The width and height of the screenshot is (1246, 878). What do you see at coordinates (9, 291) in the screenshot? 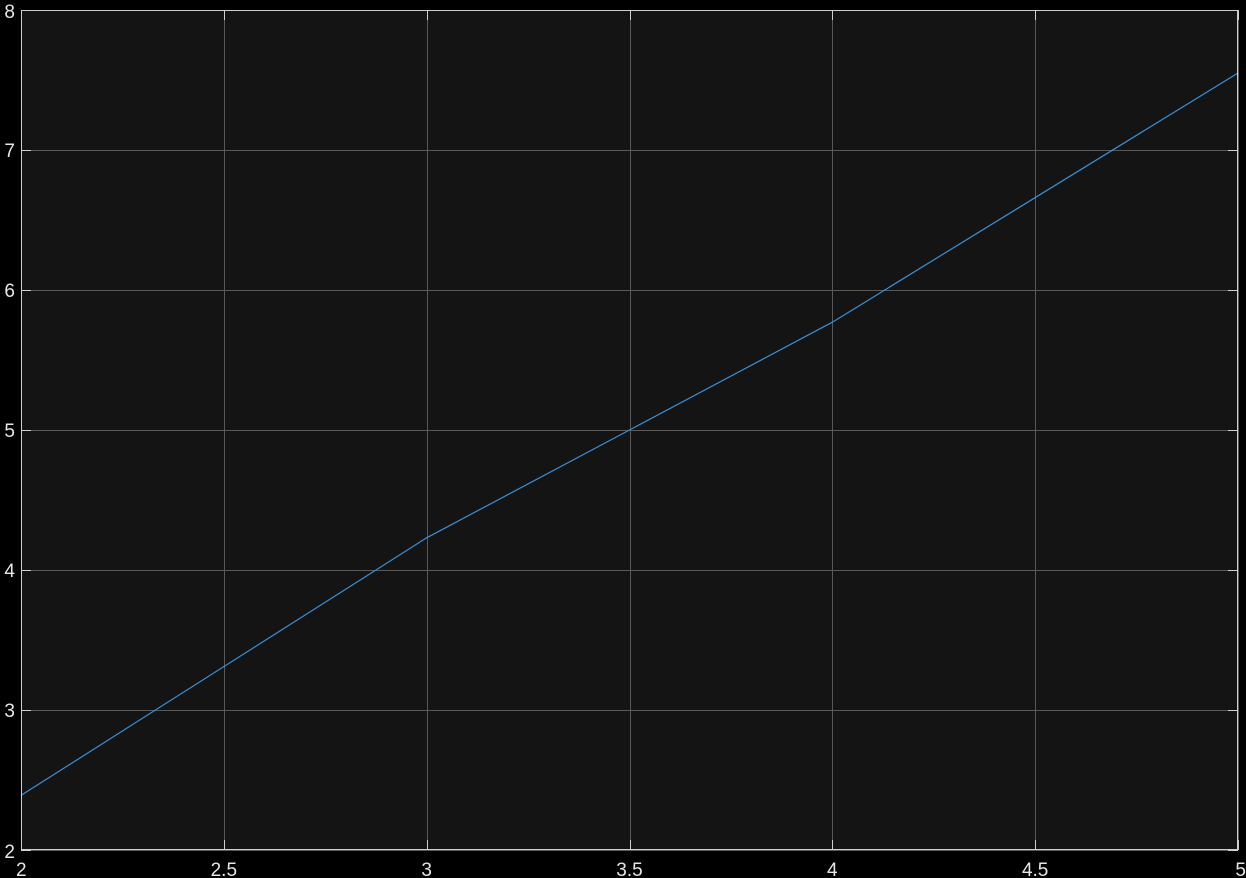
I see `y-tick-label: 6` at bounding box center [9, 291].